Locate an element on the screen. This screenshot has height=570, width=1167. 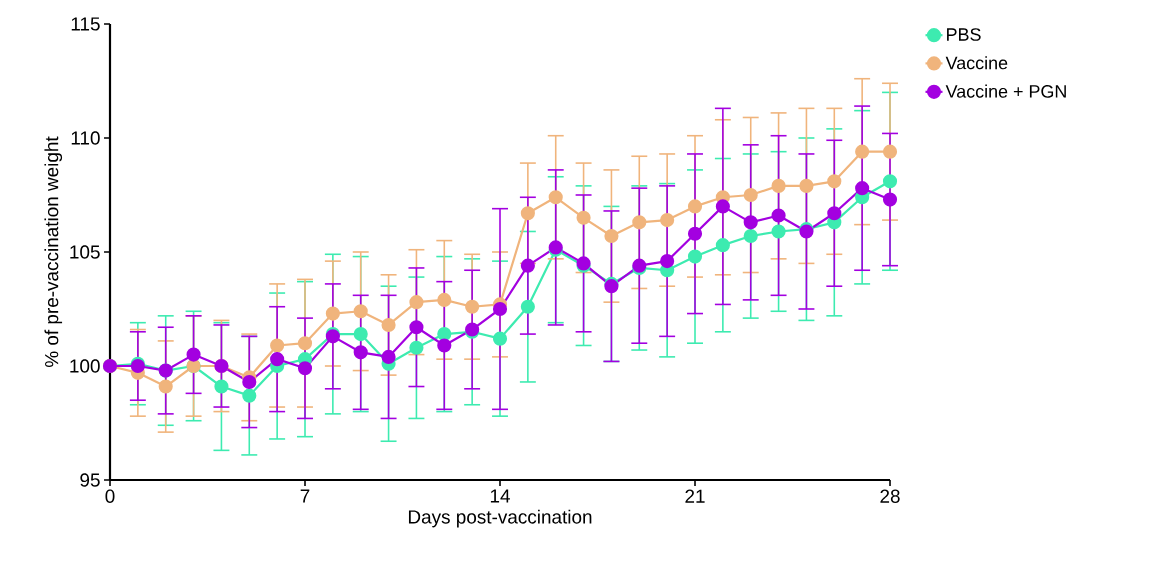
y-tick-label: 100 is located at coordinates (85, 366).